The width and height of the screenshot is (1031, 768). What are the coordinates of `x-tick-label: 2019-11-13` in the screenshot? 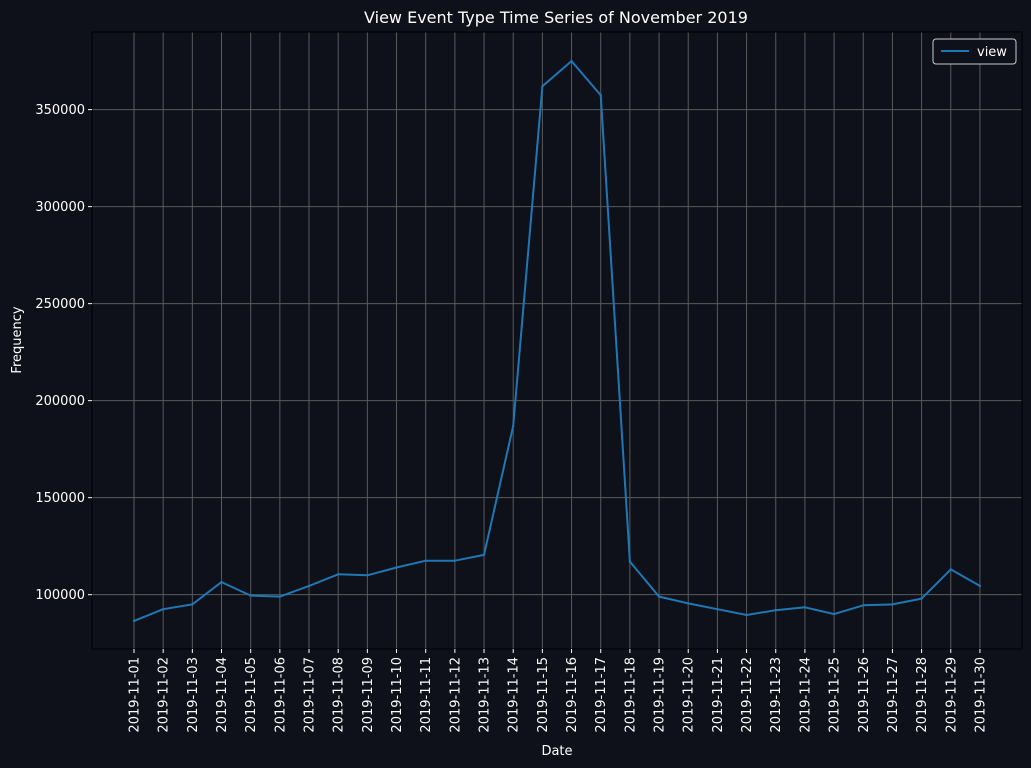 It's located at (485, 695).